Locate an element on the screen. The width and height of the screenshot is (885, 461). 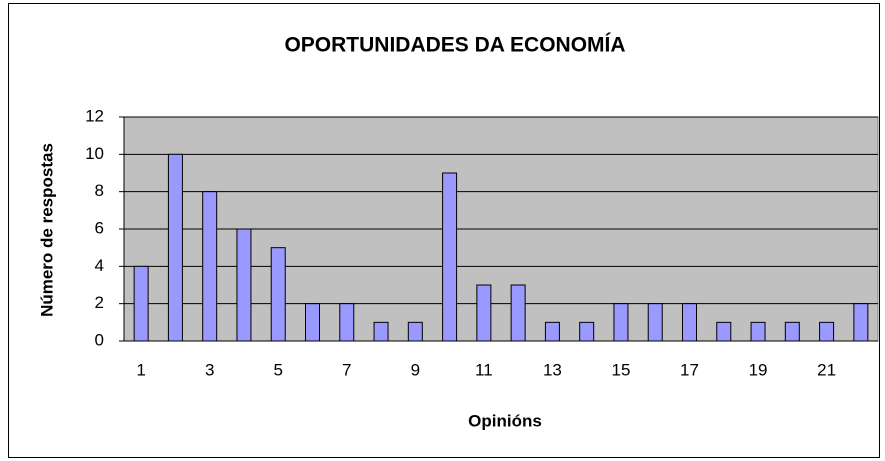
y-tick-label: 6 is located at coordinates (99, 227).